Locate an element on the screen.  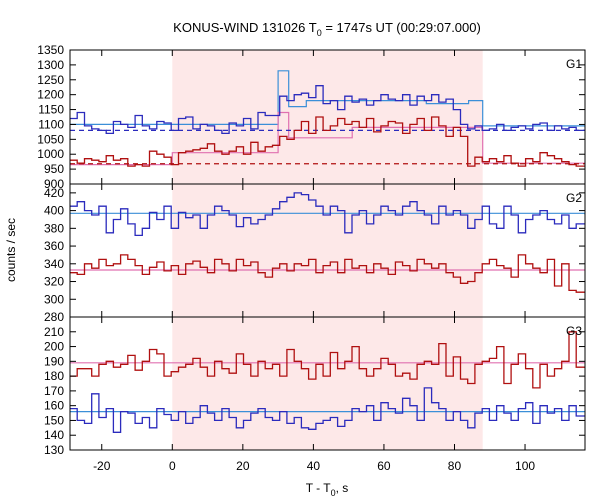
y-tick-label: 1100 is located at coordinates (51, 124).